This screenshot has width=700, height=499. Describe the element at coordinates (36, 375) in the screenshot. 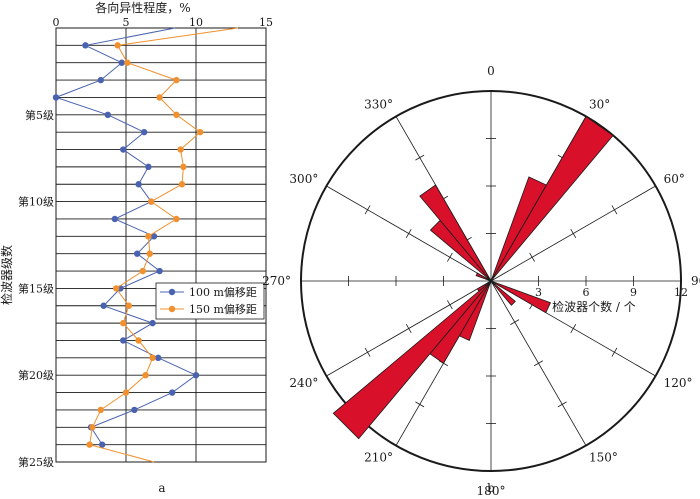

I see `y-tick-label: 第20级` at that location.